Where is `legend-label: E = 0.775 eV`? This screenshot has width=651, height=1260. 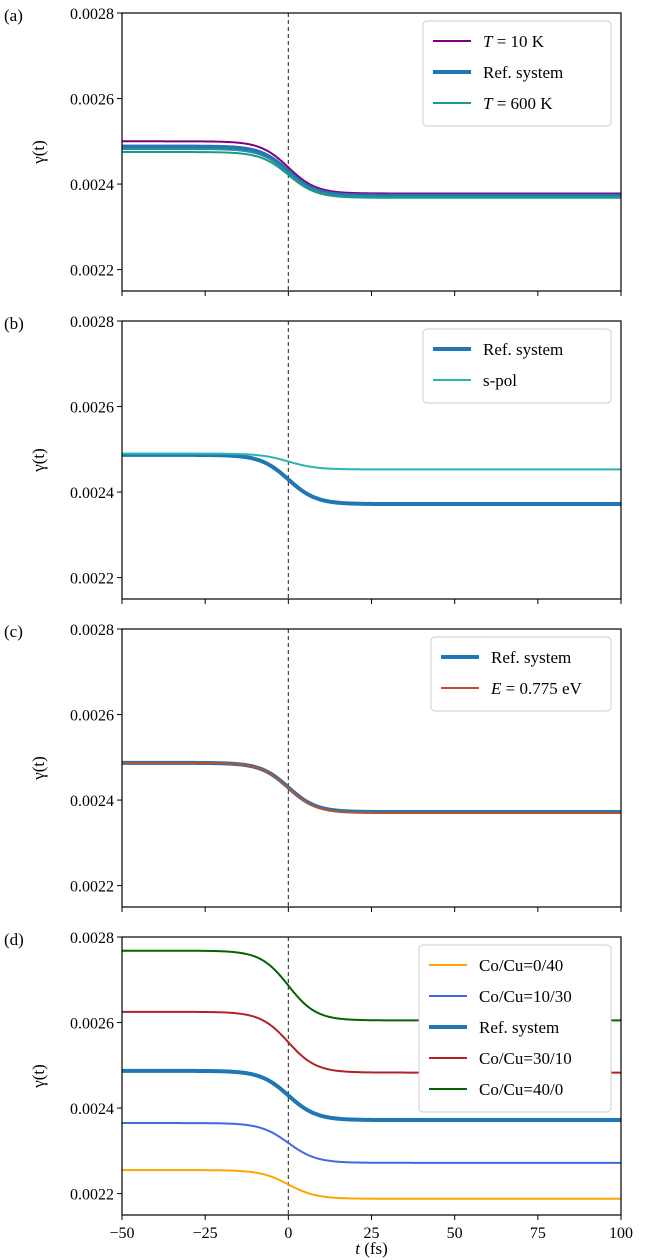 legend-label: E = 0.775 eV is located at coordinates (536, 688).